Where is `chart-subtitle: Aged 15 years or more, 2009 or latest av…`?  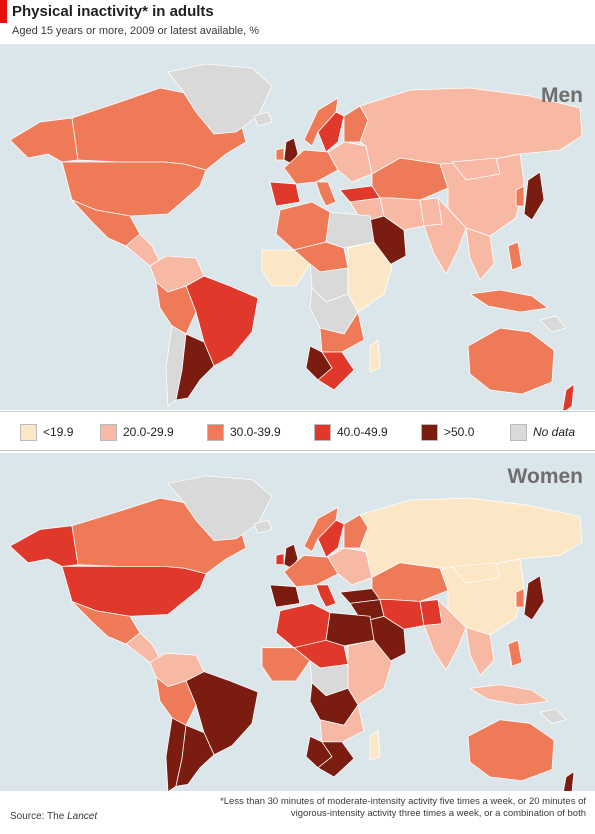 chart-subtitle: Aged 15 years or more, 2009 or latest av… is located at coordinates (136, 31).